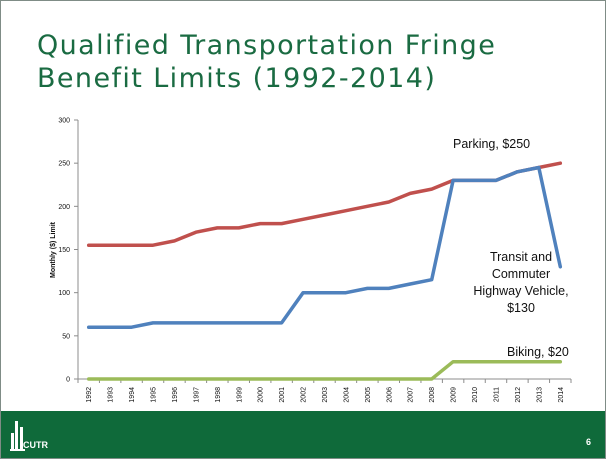 The image size is (606, 459). What do you see at coordinates (175, 395) in the screenshot?
I see `x-tick-label: 1996` at bounding box center [175, 395].